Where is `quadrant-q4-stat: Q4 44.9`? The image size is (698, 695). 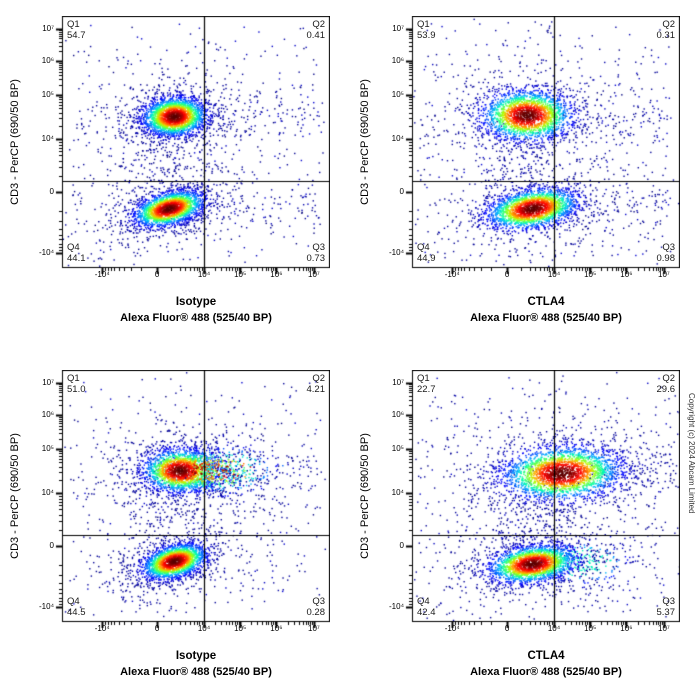 quadrant-q4-stat: Q4 44.9 is located at coordinates (426, 253).